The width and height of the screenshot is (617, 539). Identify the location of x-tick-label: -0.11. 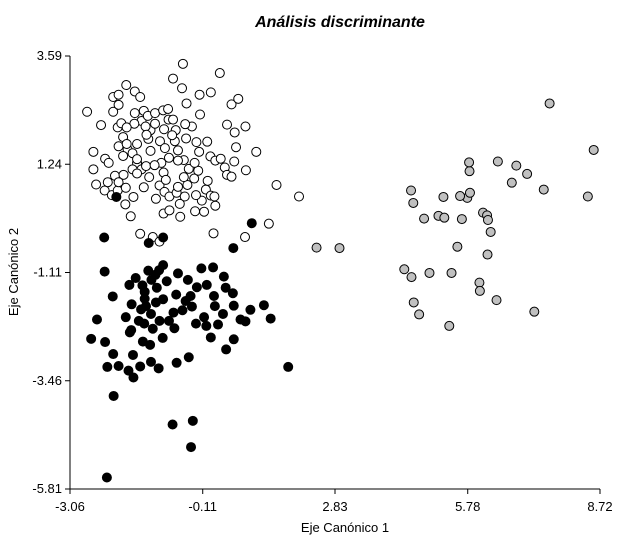
(202, 506).